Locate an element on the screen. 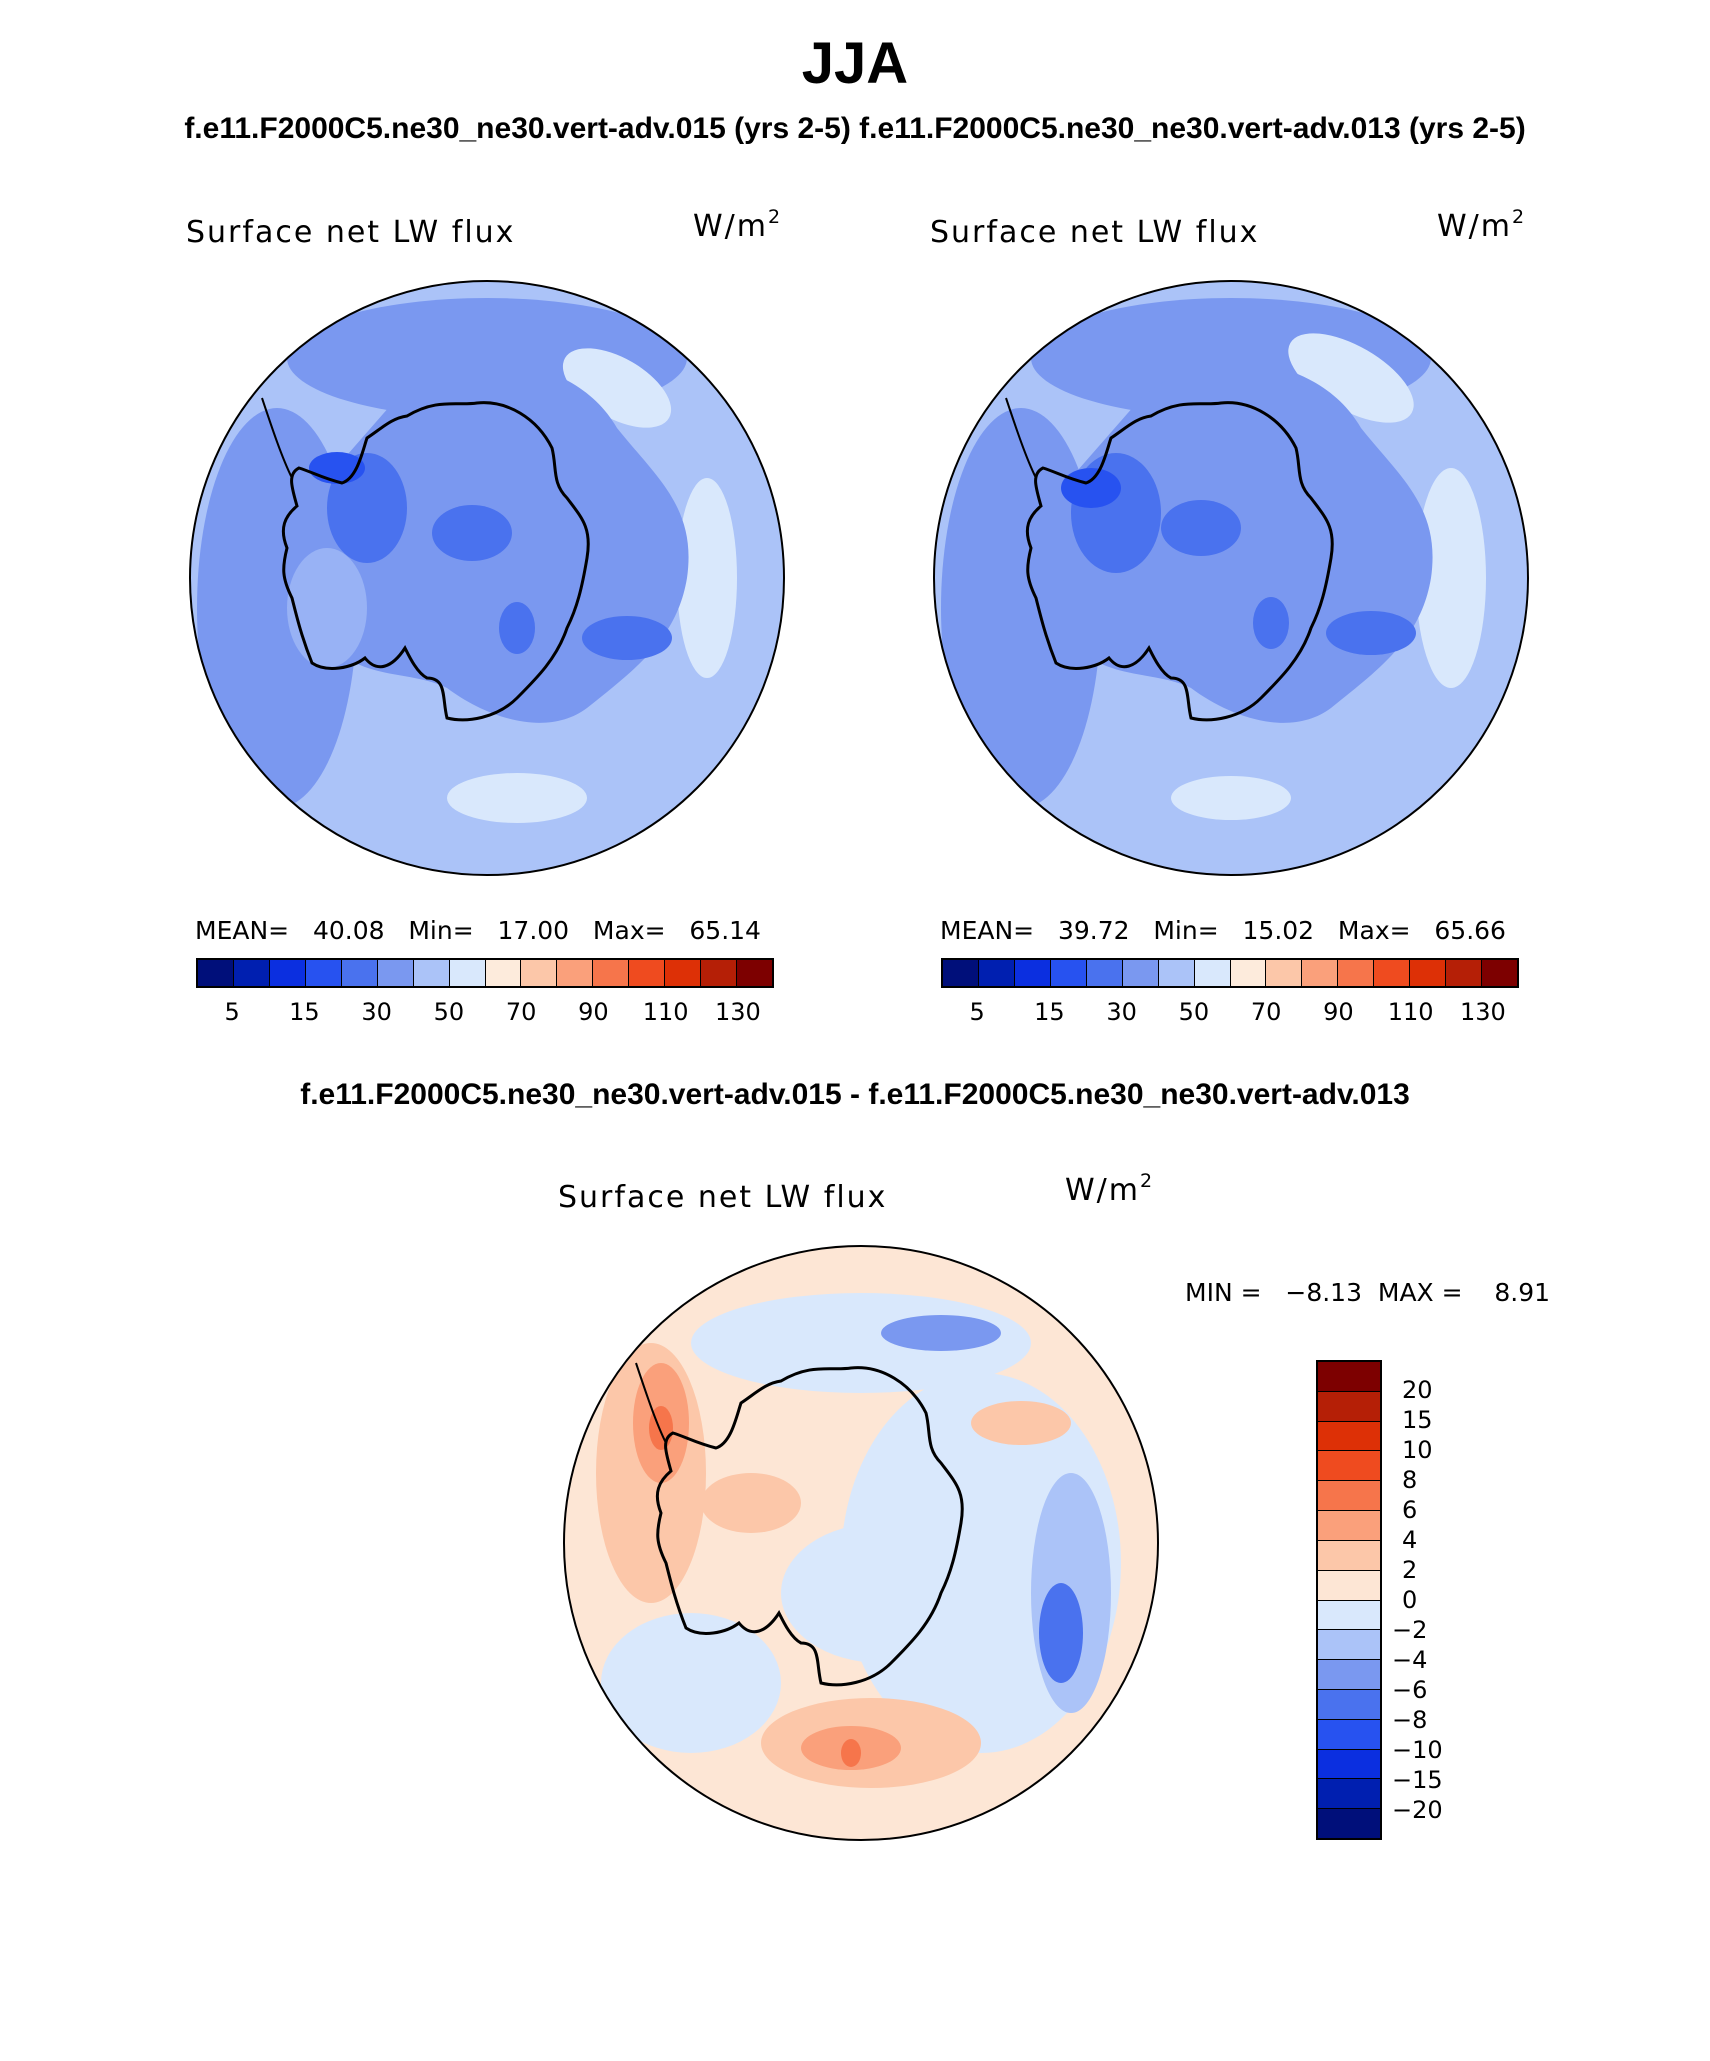 This screenshot has width=1710, height=2061. season-title: JJA is located at coordinates (855, 63).